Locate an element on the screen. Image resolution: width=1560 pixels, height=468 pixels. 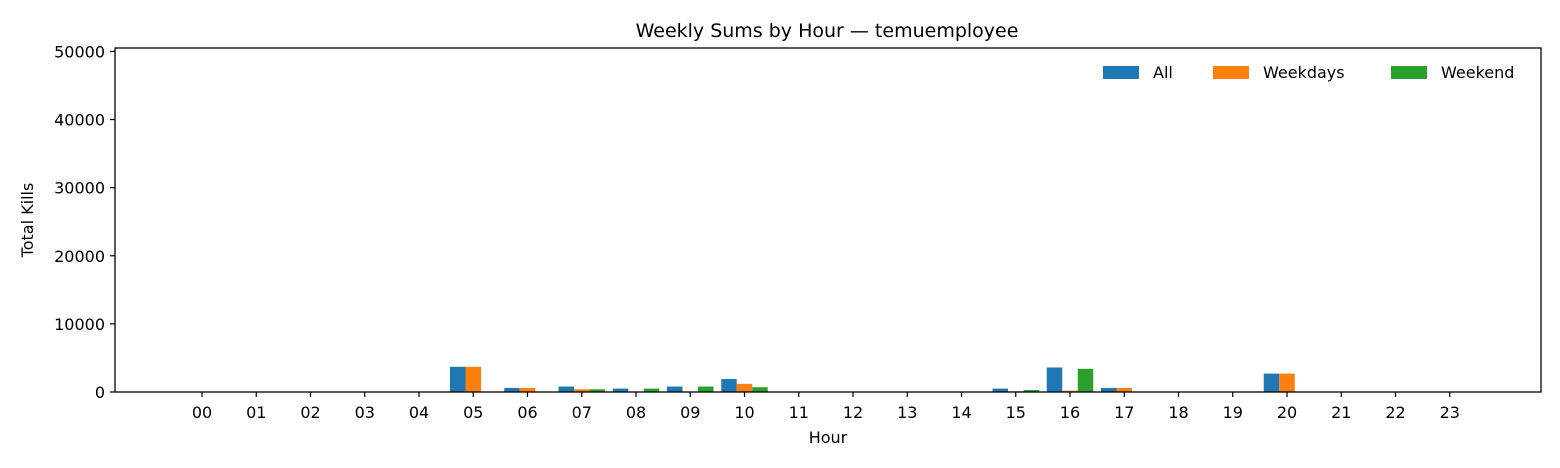
plot-bars is located at coordinates (872, 379).